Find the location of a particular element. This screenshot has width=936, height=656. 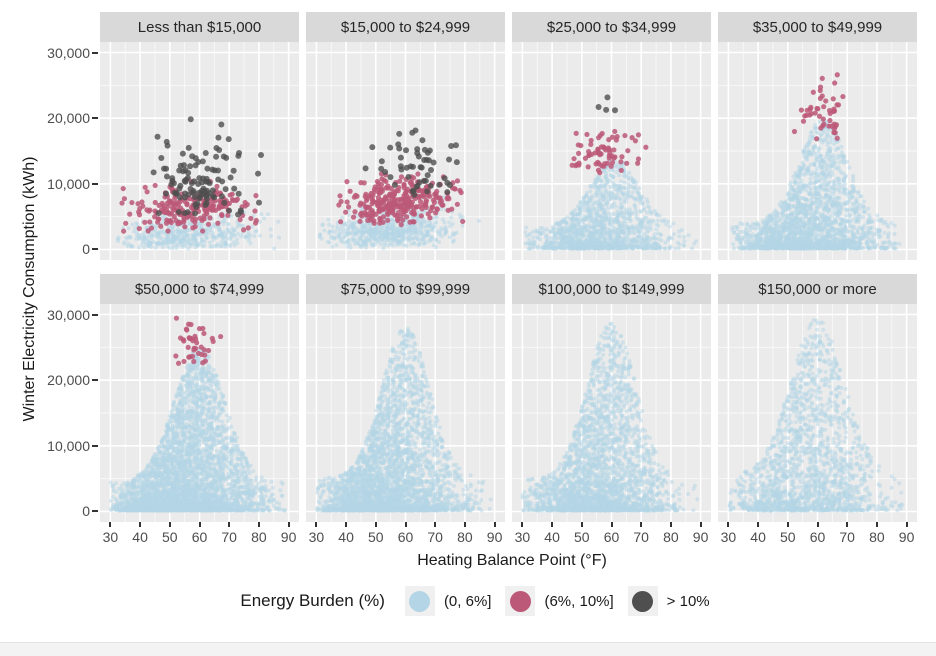

legend-entry: > 10% is located at coordinates (668, 601).